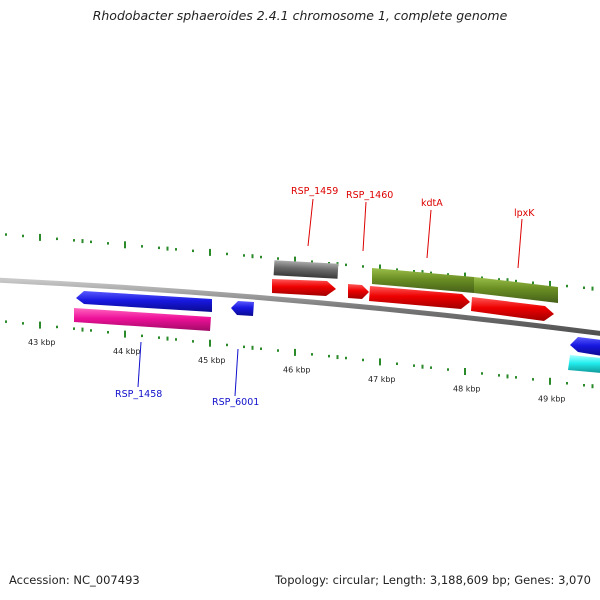 The height and width of the screenshot is (600, 600). What do you see at coordinates (585, 346) in the screenshot?
I see `gene-edge-blue-arrow` at bounding box center [585, 346].